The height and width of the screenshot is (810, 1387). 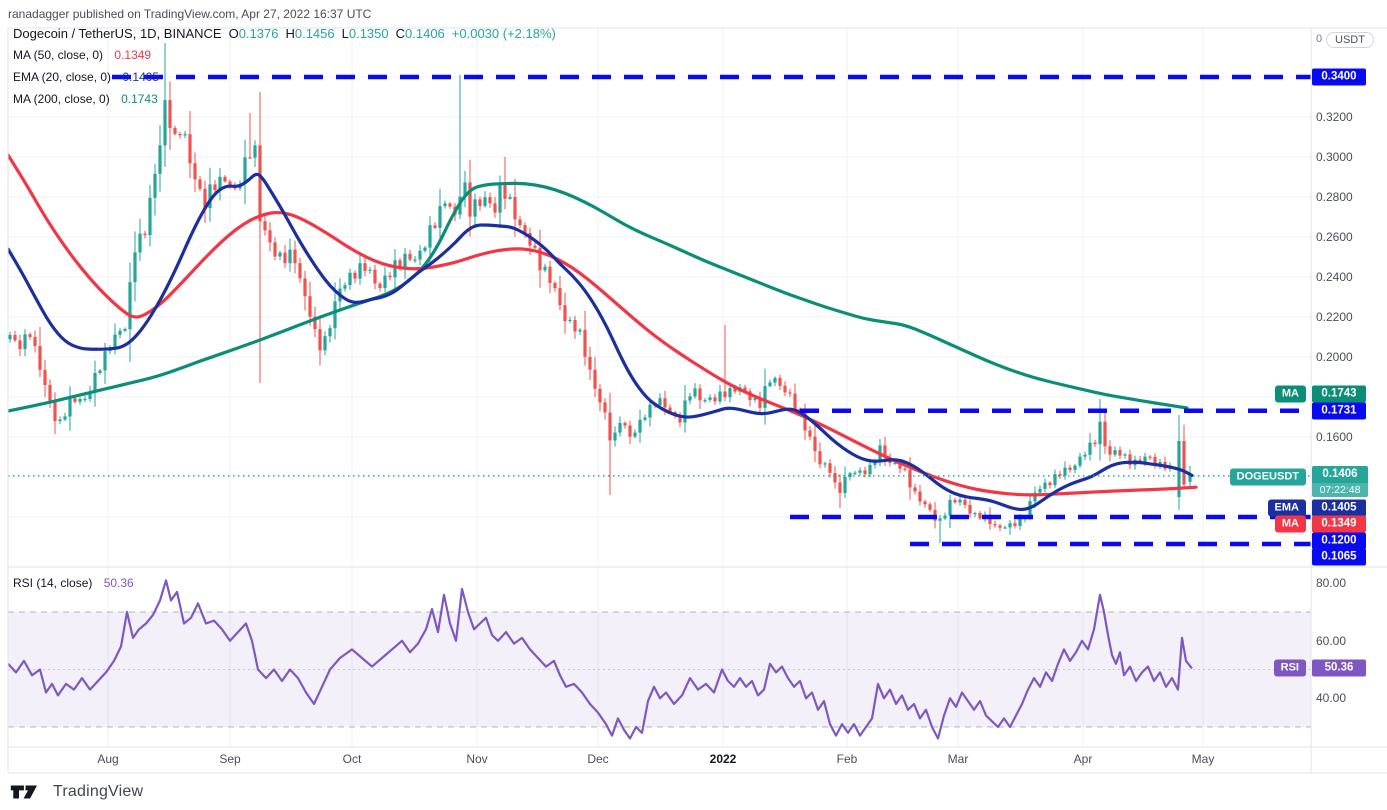 What do you see at coordinates (98, 791) in the screenshot?
I see `tradingview-logo-text: TradingView` at bounding box center [98, 791].